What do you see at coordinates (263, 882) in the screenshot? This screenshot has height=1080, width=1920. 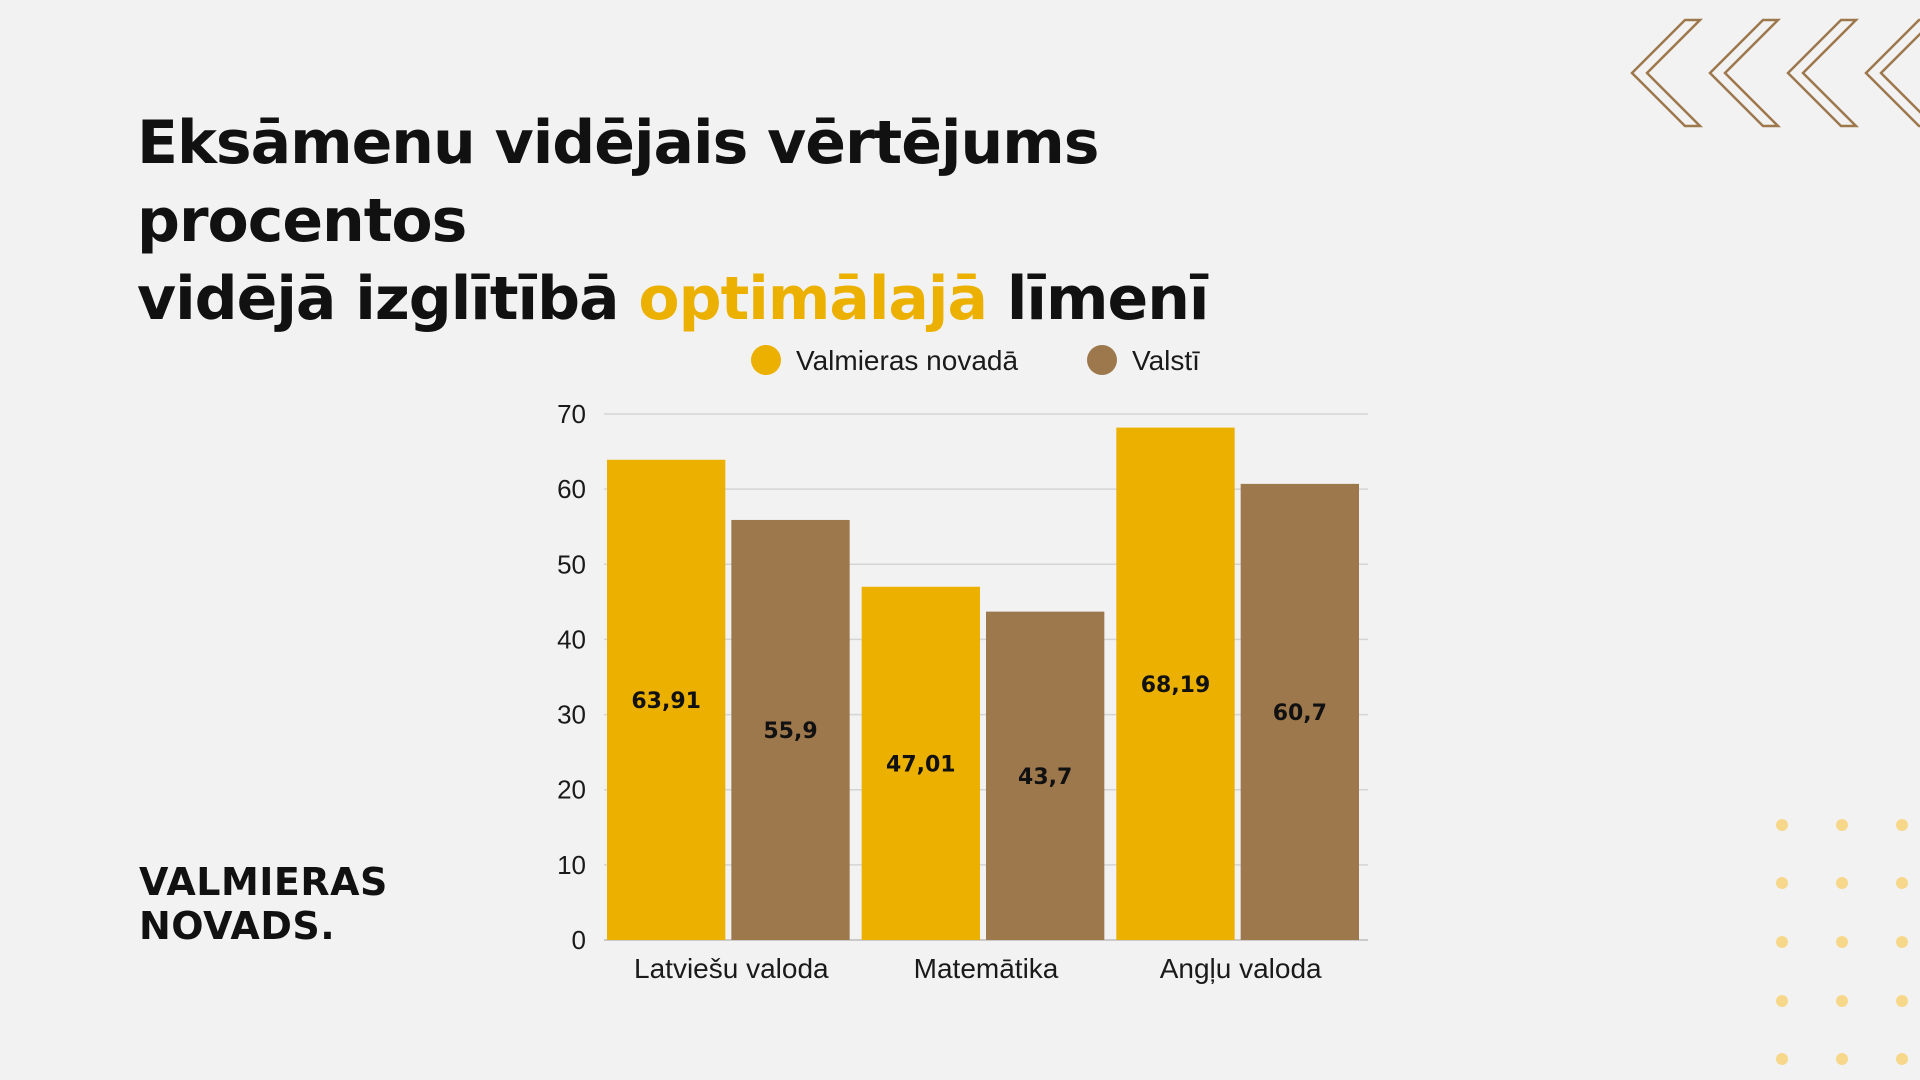 I see `logo-line-1: VALMIERAS` at bounding box center [263, 882].